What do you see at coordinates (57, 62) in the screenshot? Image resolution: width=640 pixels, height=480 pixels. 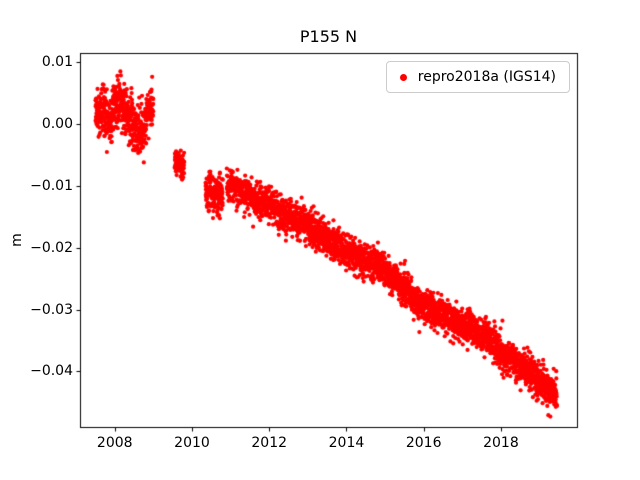 I see `y-tick-label: 0.01` at bounding box center [57, 62].